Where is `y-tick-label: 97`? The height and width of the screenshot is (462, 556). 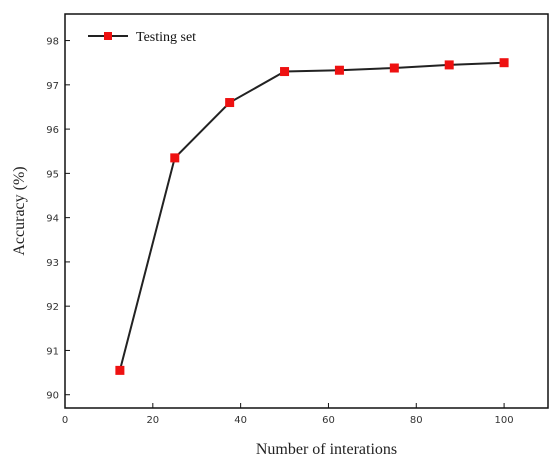 y-tick-label: 97 is located at coordinates (52, 86).